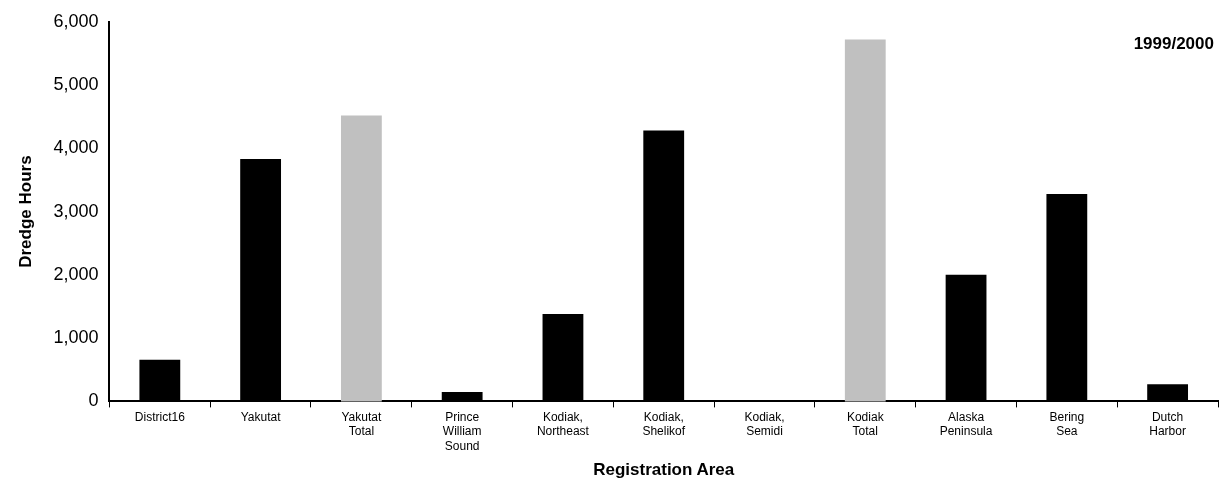 The image size is (1230, 493). What do you see at coordinates (1167, 424) in the screenshot?
I see `x-tick-label: Dutch Harbor` at bounding box center [1167, 424].